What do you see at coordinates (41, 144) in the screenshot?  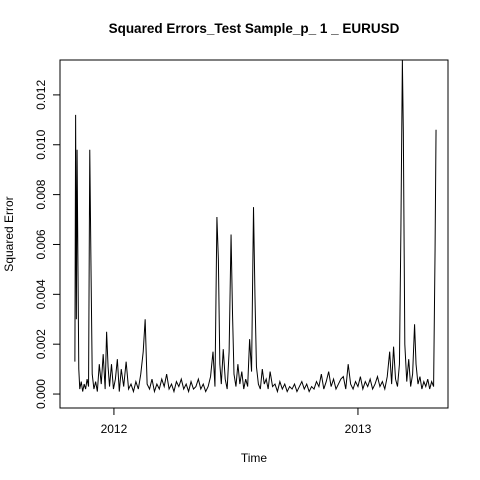 I see `y-tick-label: 0.010` at bounding box center [41, 144].